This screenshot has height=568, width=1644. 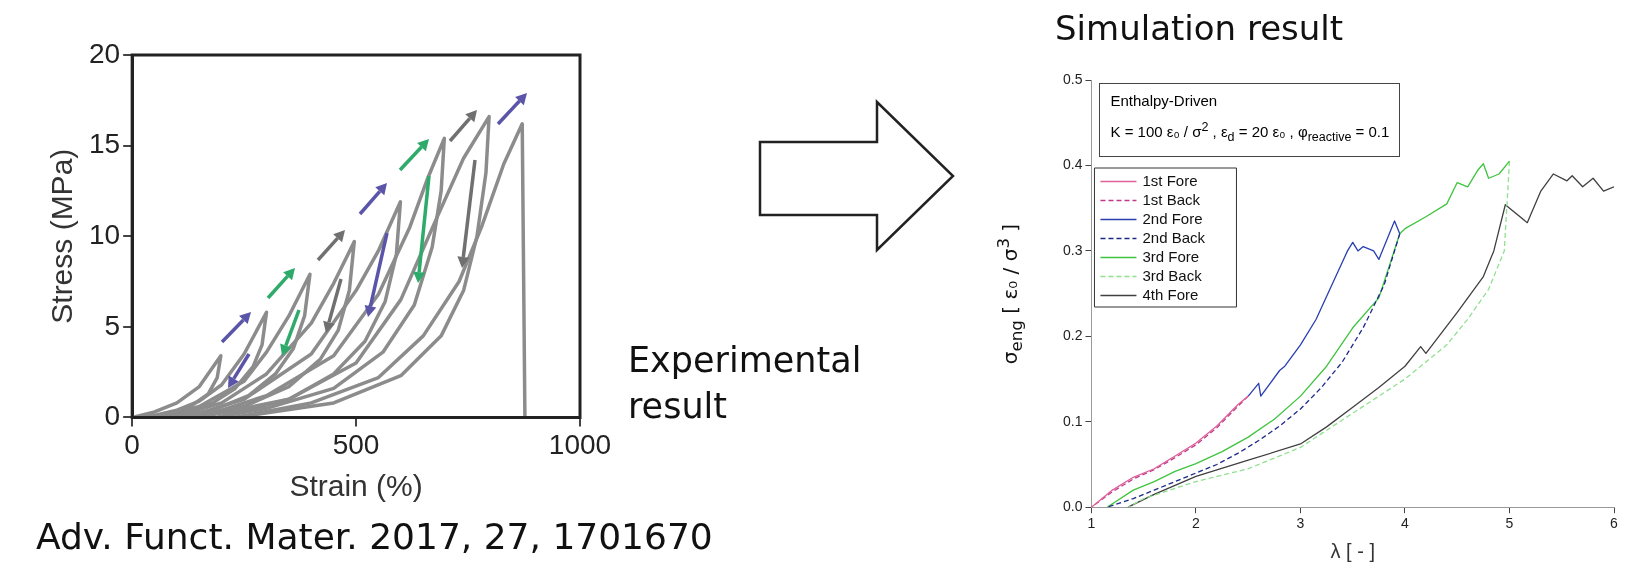 I want to click on x-tick-label: 500, so click(x=356, y=444).